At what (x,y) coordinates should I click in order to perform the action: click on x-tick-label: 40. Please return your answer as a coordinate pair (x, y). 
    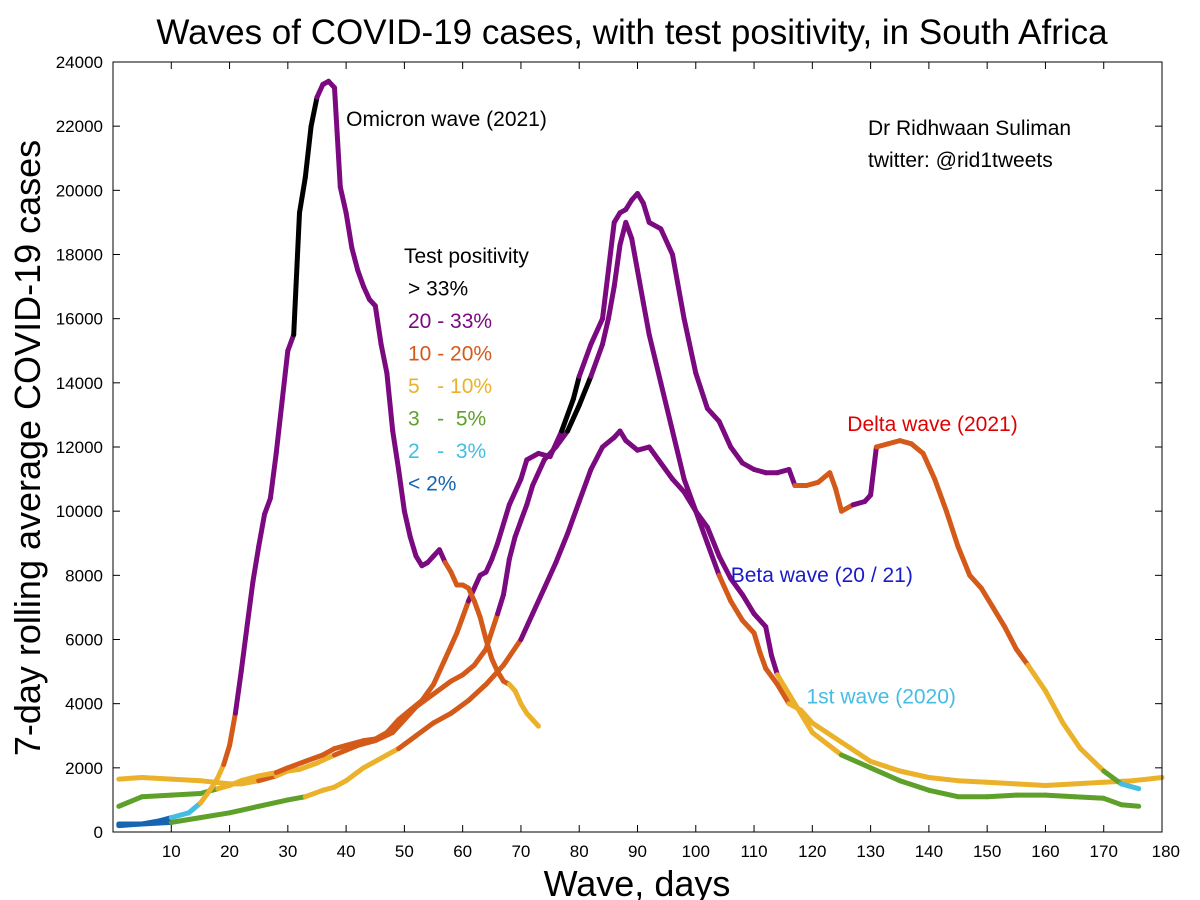
    Looking at the image, I should click on (346, 851).